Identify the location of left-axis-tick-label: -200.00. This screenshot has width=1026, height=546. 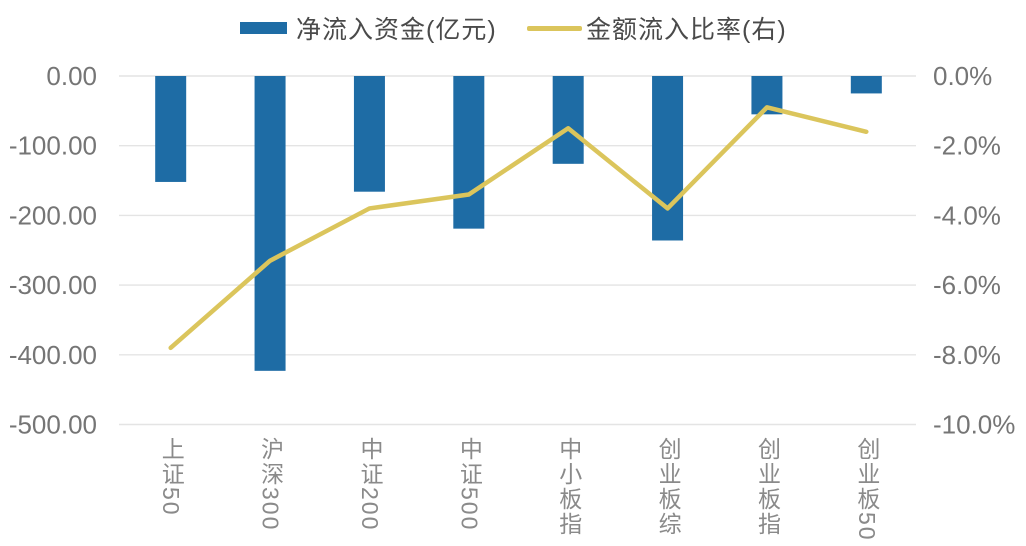
(53, 215).